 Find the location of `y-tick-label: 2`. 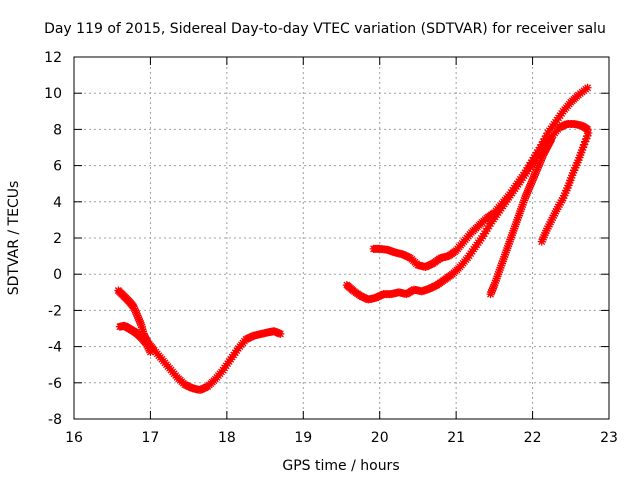

y-tick-label: 2 is located at coordinates (57, 239).